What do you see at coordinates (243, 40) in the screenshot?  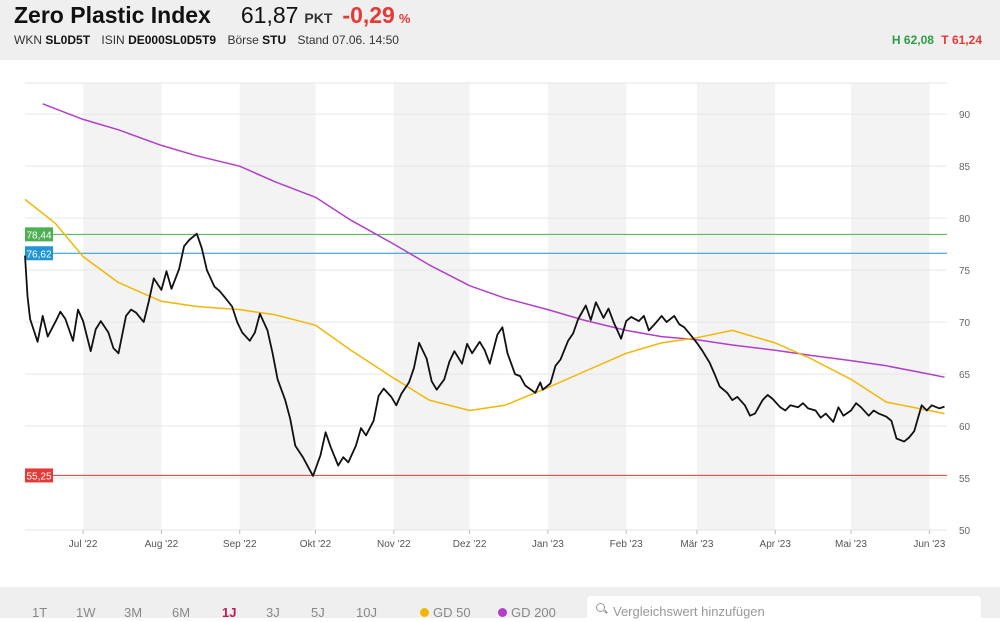 I see `exchange-label: Börse` at bounding box center [243, 40].